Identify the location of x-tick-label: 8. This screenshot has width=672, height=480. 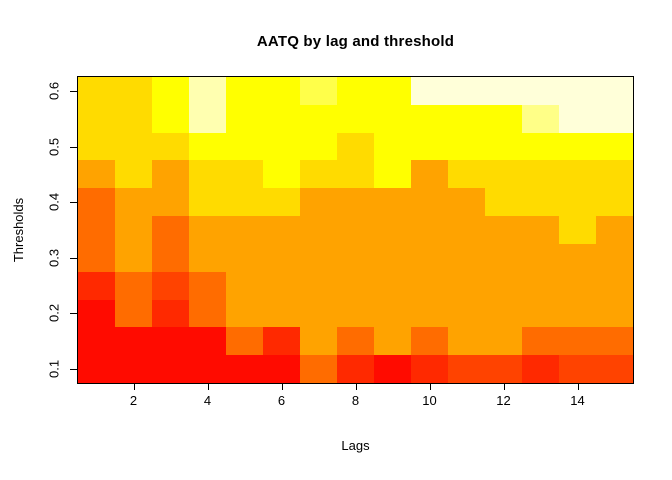
(355, 400).